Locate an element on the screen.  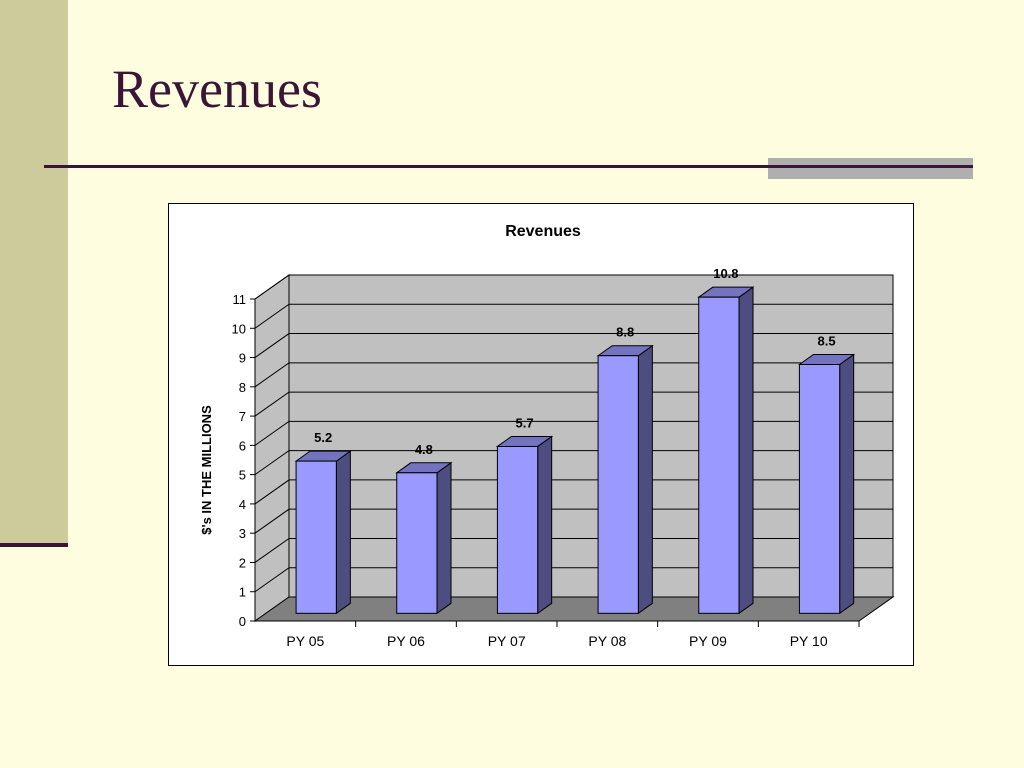
title-rule is located at coordinates (508, 166).